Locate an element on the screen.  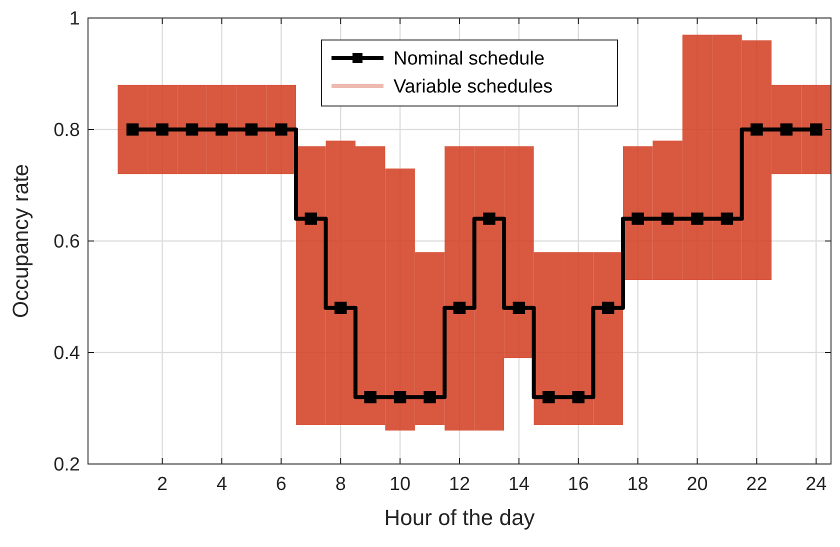
y-tick-label: 1 is located at coordinates (74, 19).